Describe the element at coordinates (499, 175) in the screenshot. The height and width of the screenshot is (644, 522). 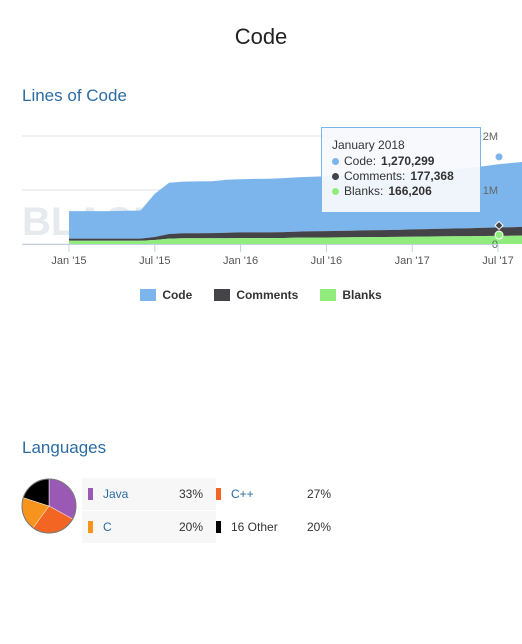
I see `hover-halo` at that location.